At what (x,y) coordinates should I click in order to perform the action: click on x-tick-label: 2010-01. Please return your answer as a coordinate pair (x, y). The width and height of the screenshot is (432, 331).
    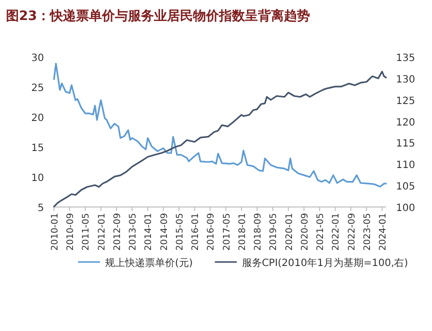
    Looking at the image, I should click on (55, 232).